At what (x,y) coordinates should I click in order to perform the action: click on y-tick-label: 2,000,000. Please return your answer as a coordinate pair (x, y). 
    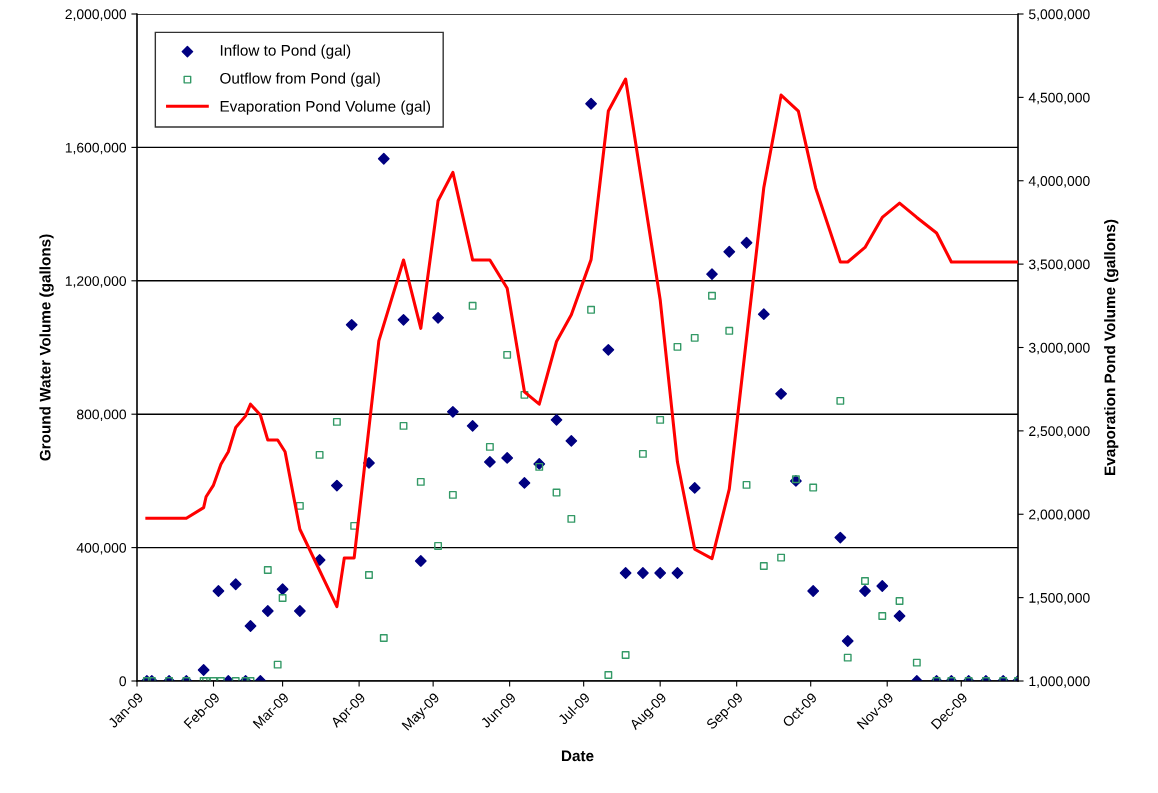
    Looking at the image, I should click on (96, 15).